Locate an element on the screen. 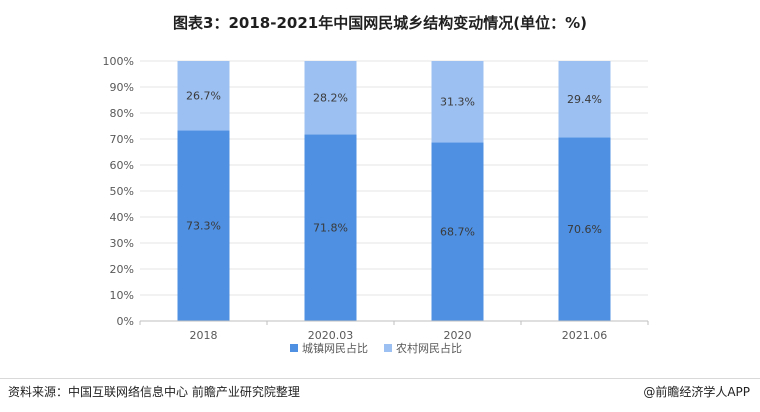 The image size is (760, 412). chart-title: 图表3：2018-2021年中国网民城乡结构变动情况(单位：%) is located at coordinates (380, 23).